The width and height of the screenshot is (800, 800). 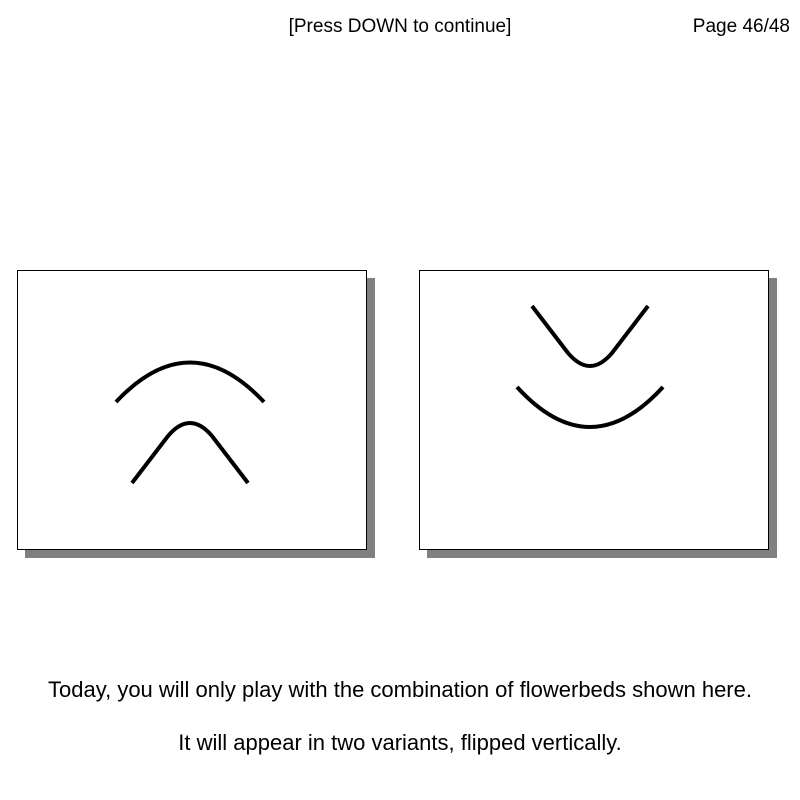 What do you see at coordinates (741, 26) in the screenshot?
I see `page-counter: Page 46/48` at bounding box center [741, 26].